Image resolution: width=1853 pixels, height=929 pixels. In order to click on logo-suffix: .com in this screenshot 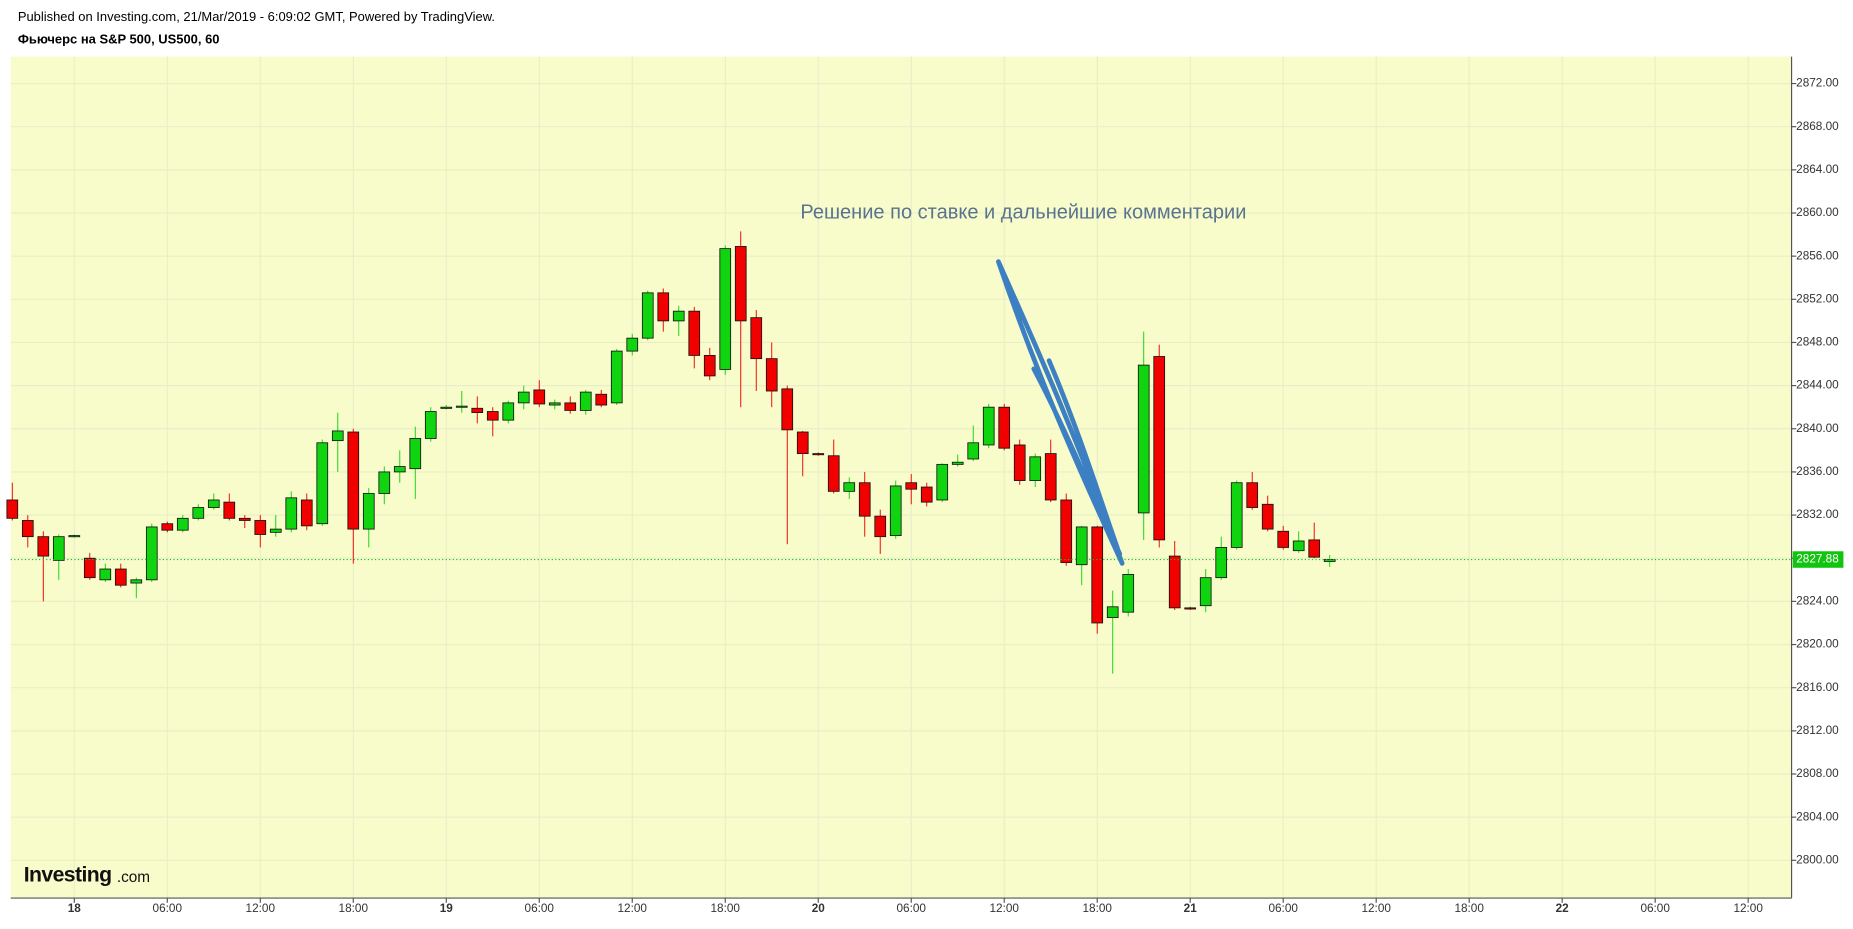, I will do `click(133, 877)`.